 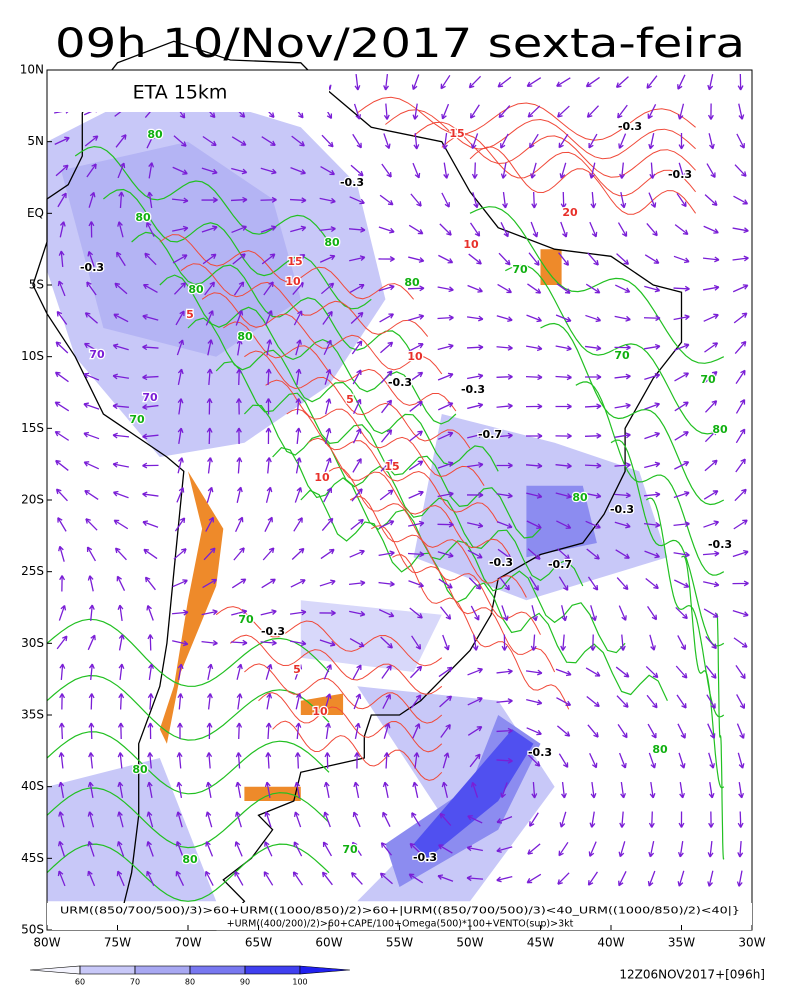 What do you see at coordinates (32, 571) in the screenshot?
I see `lat-label: 25S` at bounding box center [32, 571].